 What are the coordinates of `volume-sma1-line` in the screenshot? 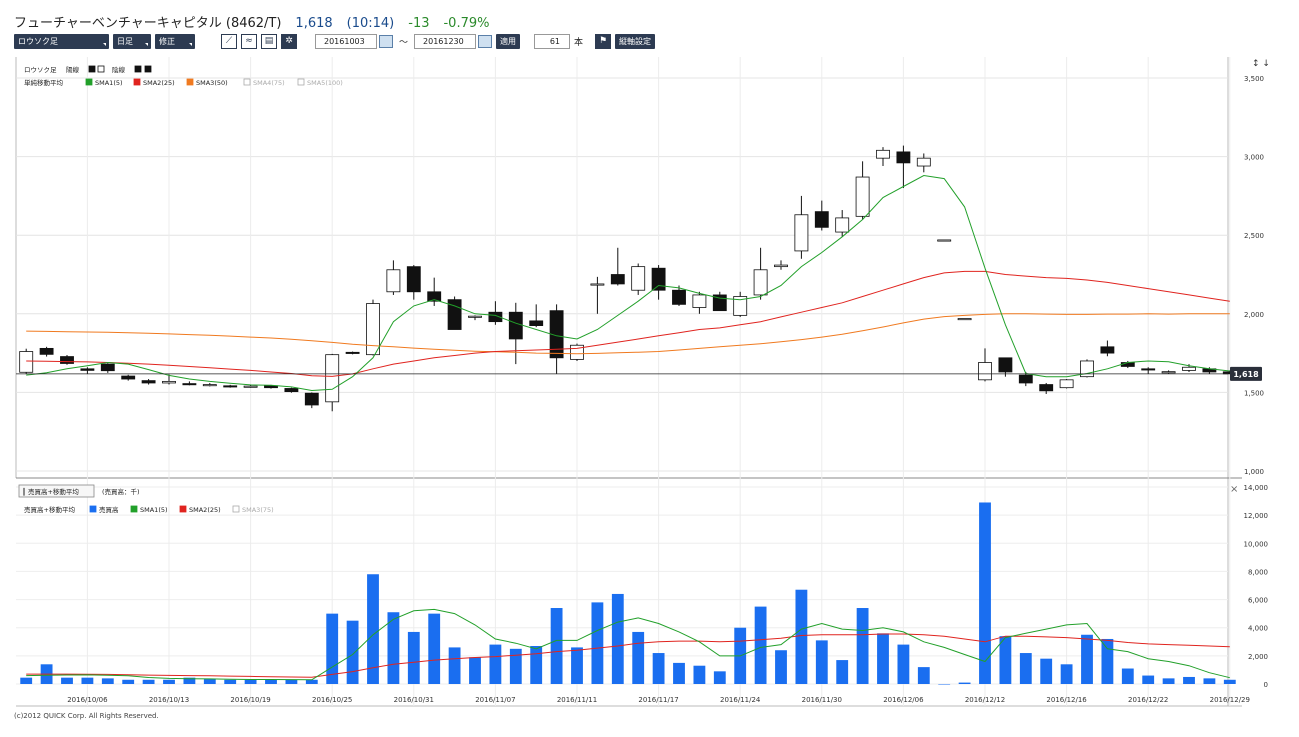 It's located at (628, 644).